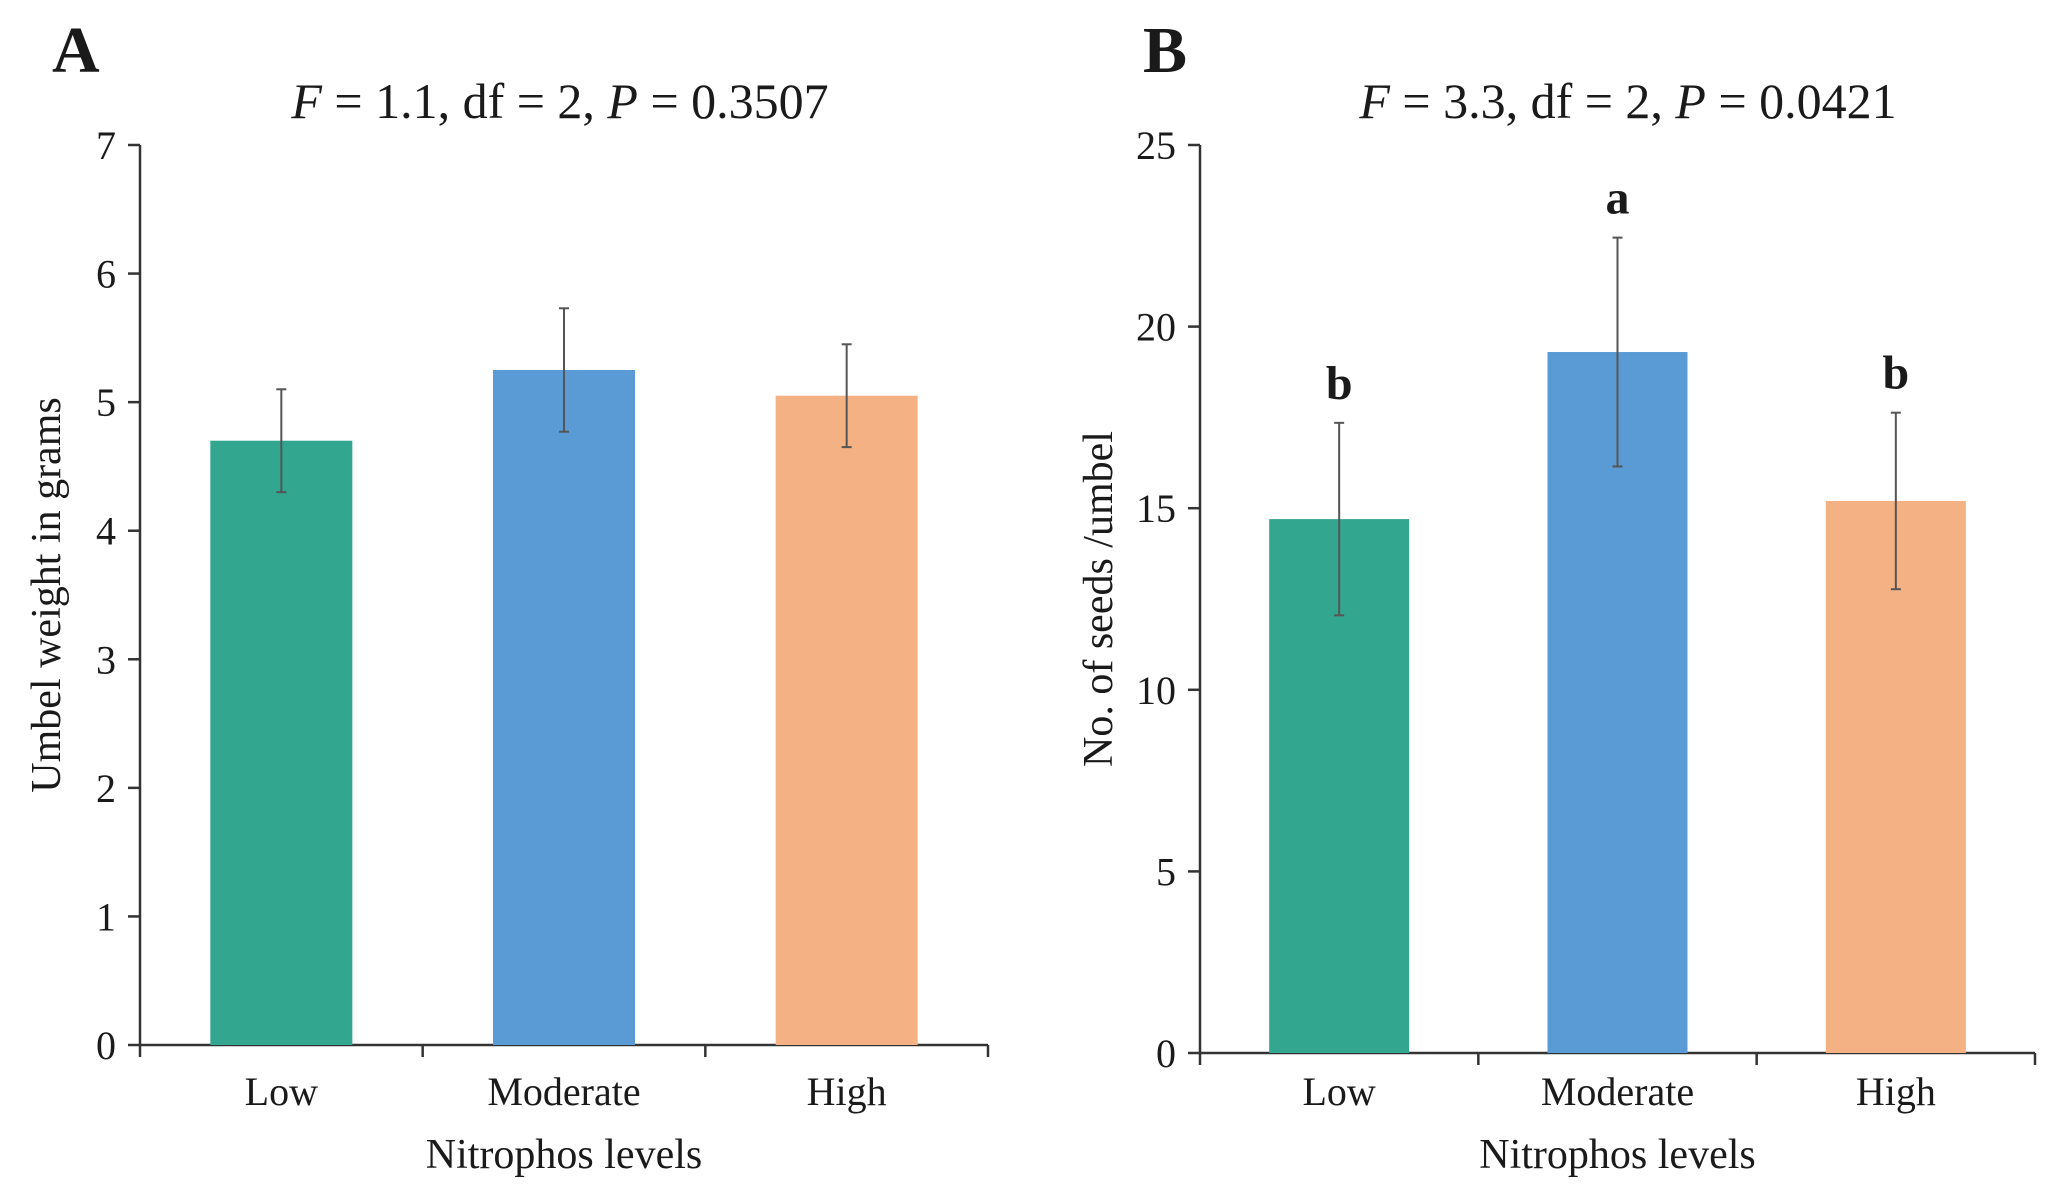  I want to click on y-tick-label: 15, so click(1156, 508).